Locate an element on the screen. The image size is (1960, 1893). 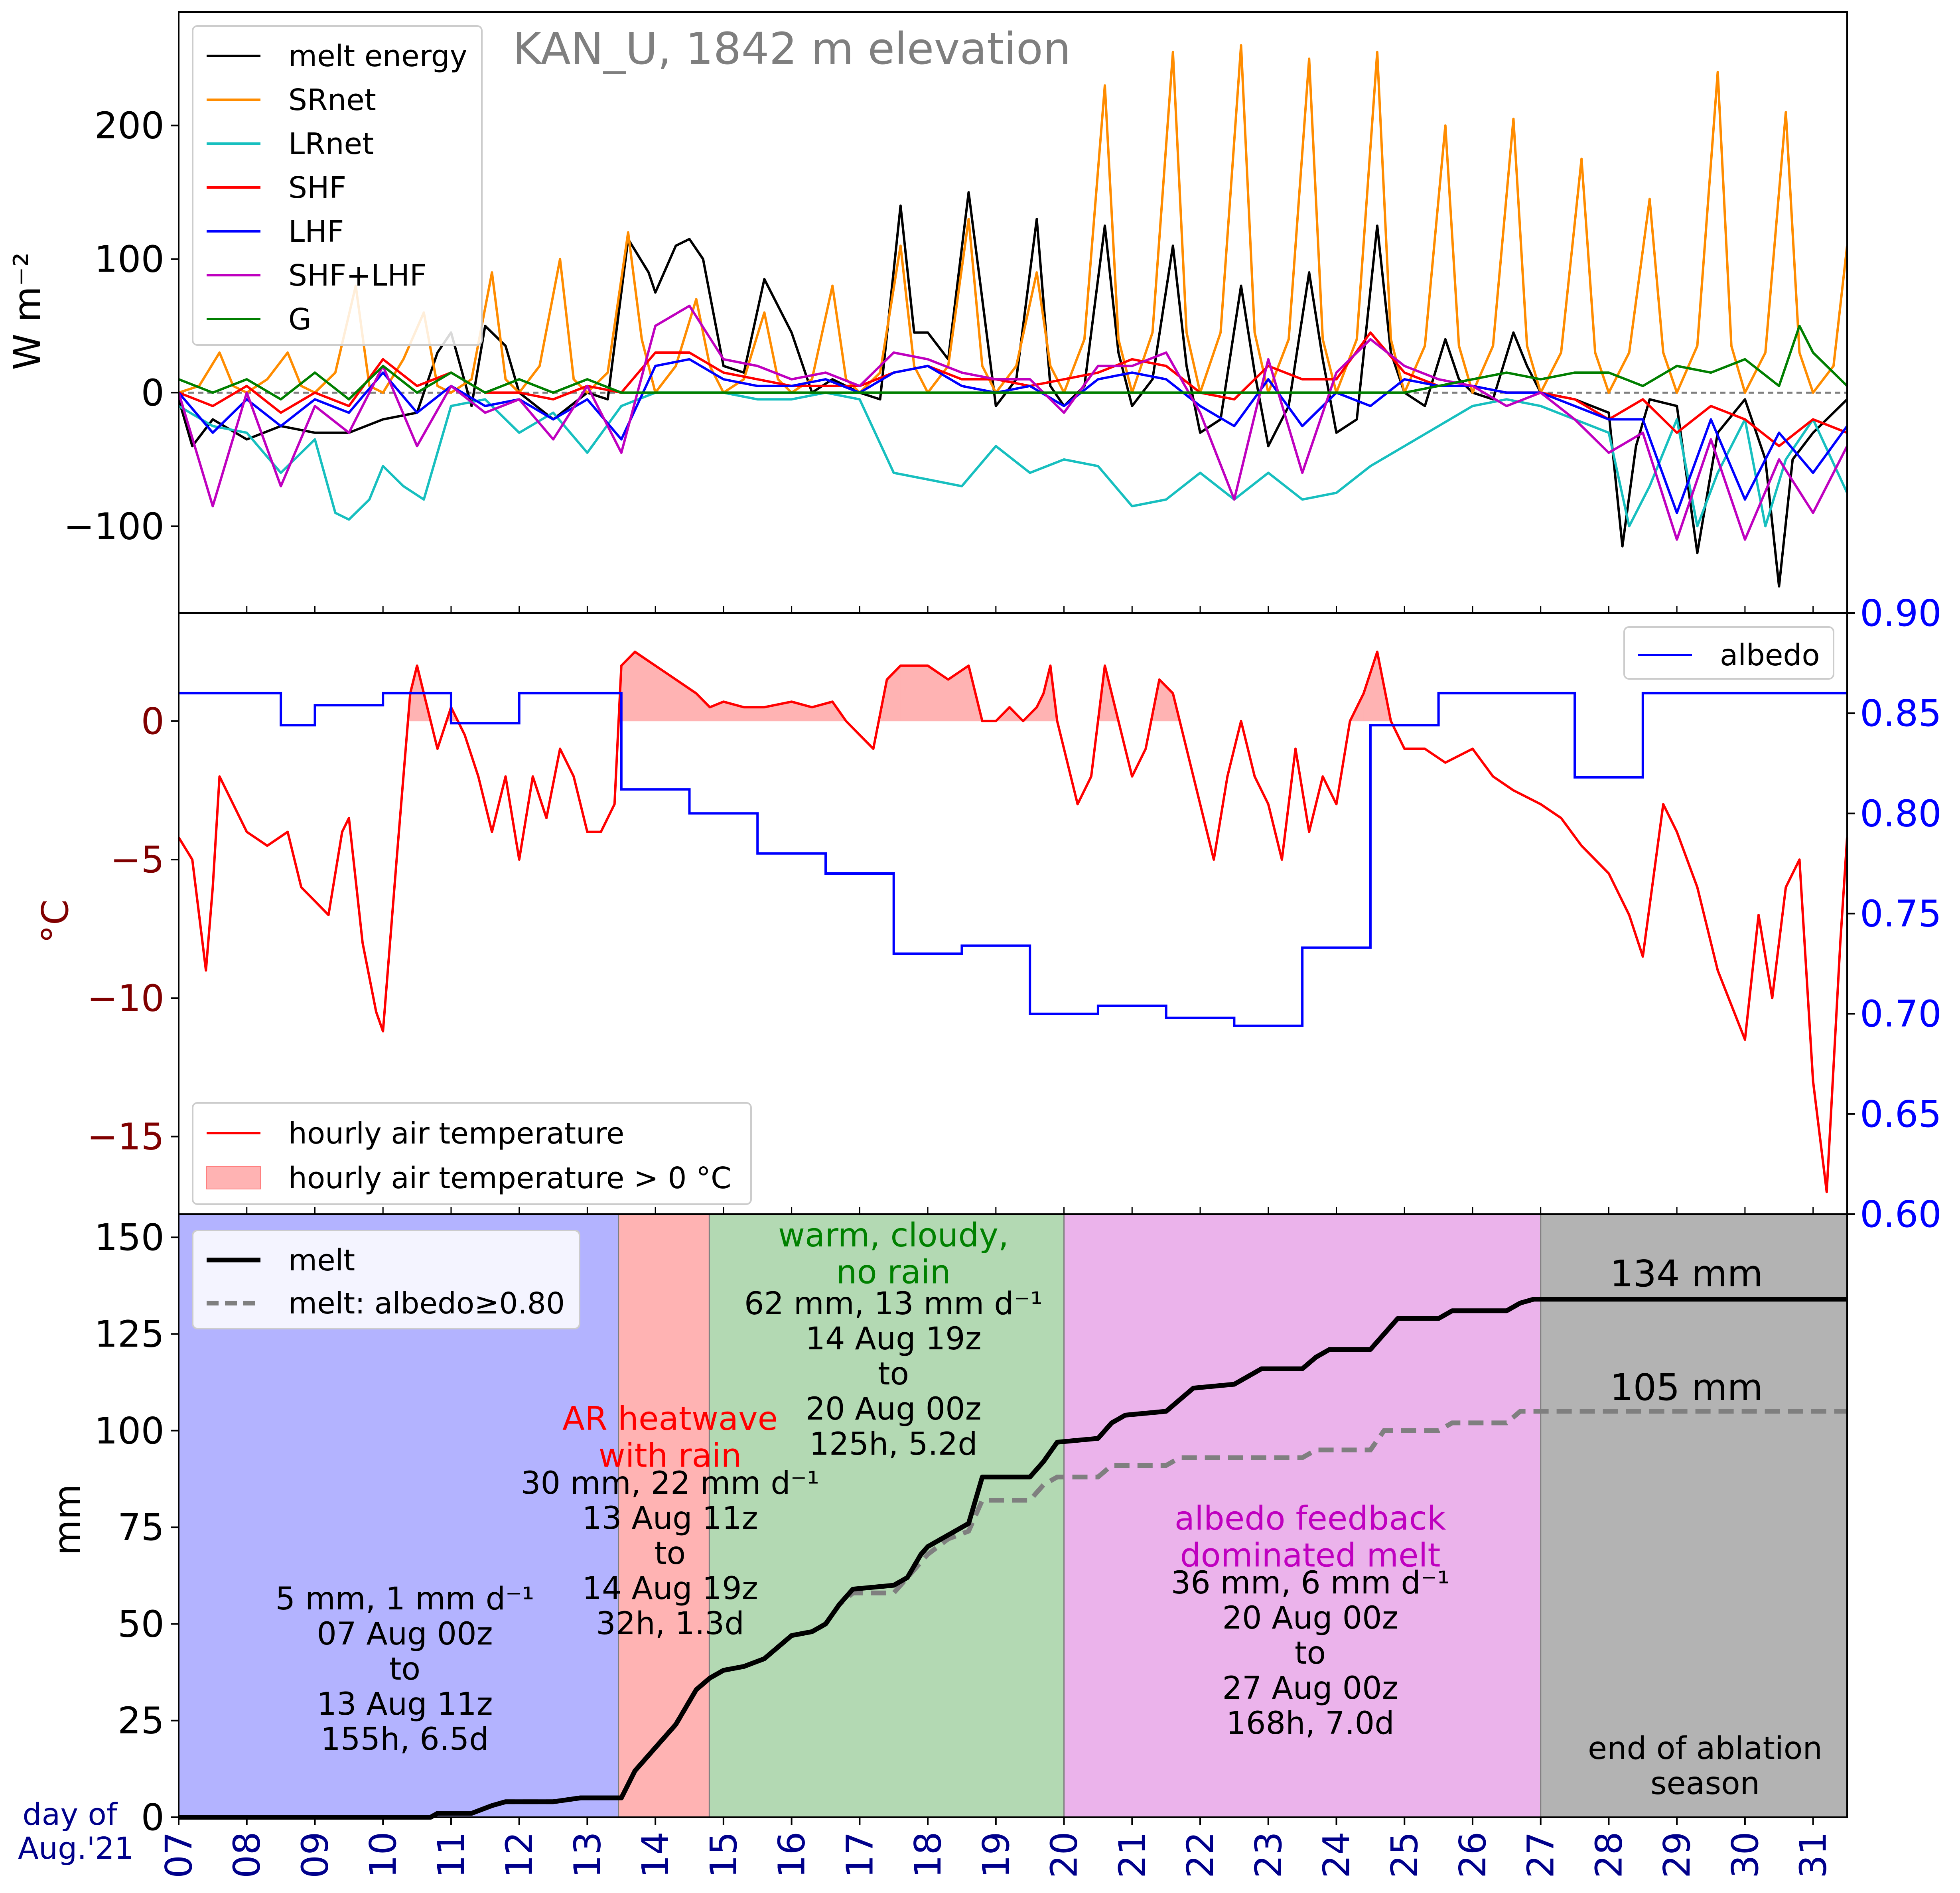
period-text-2-1: 14 Aug 19z is located at coordinates (893, 1339).